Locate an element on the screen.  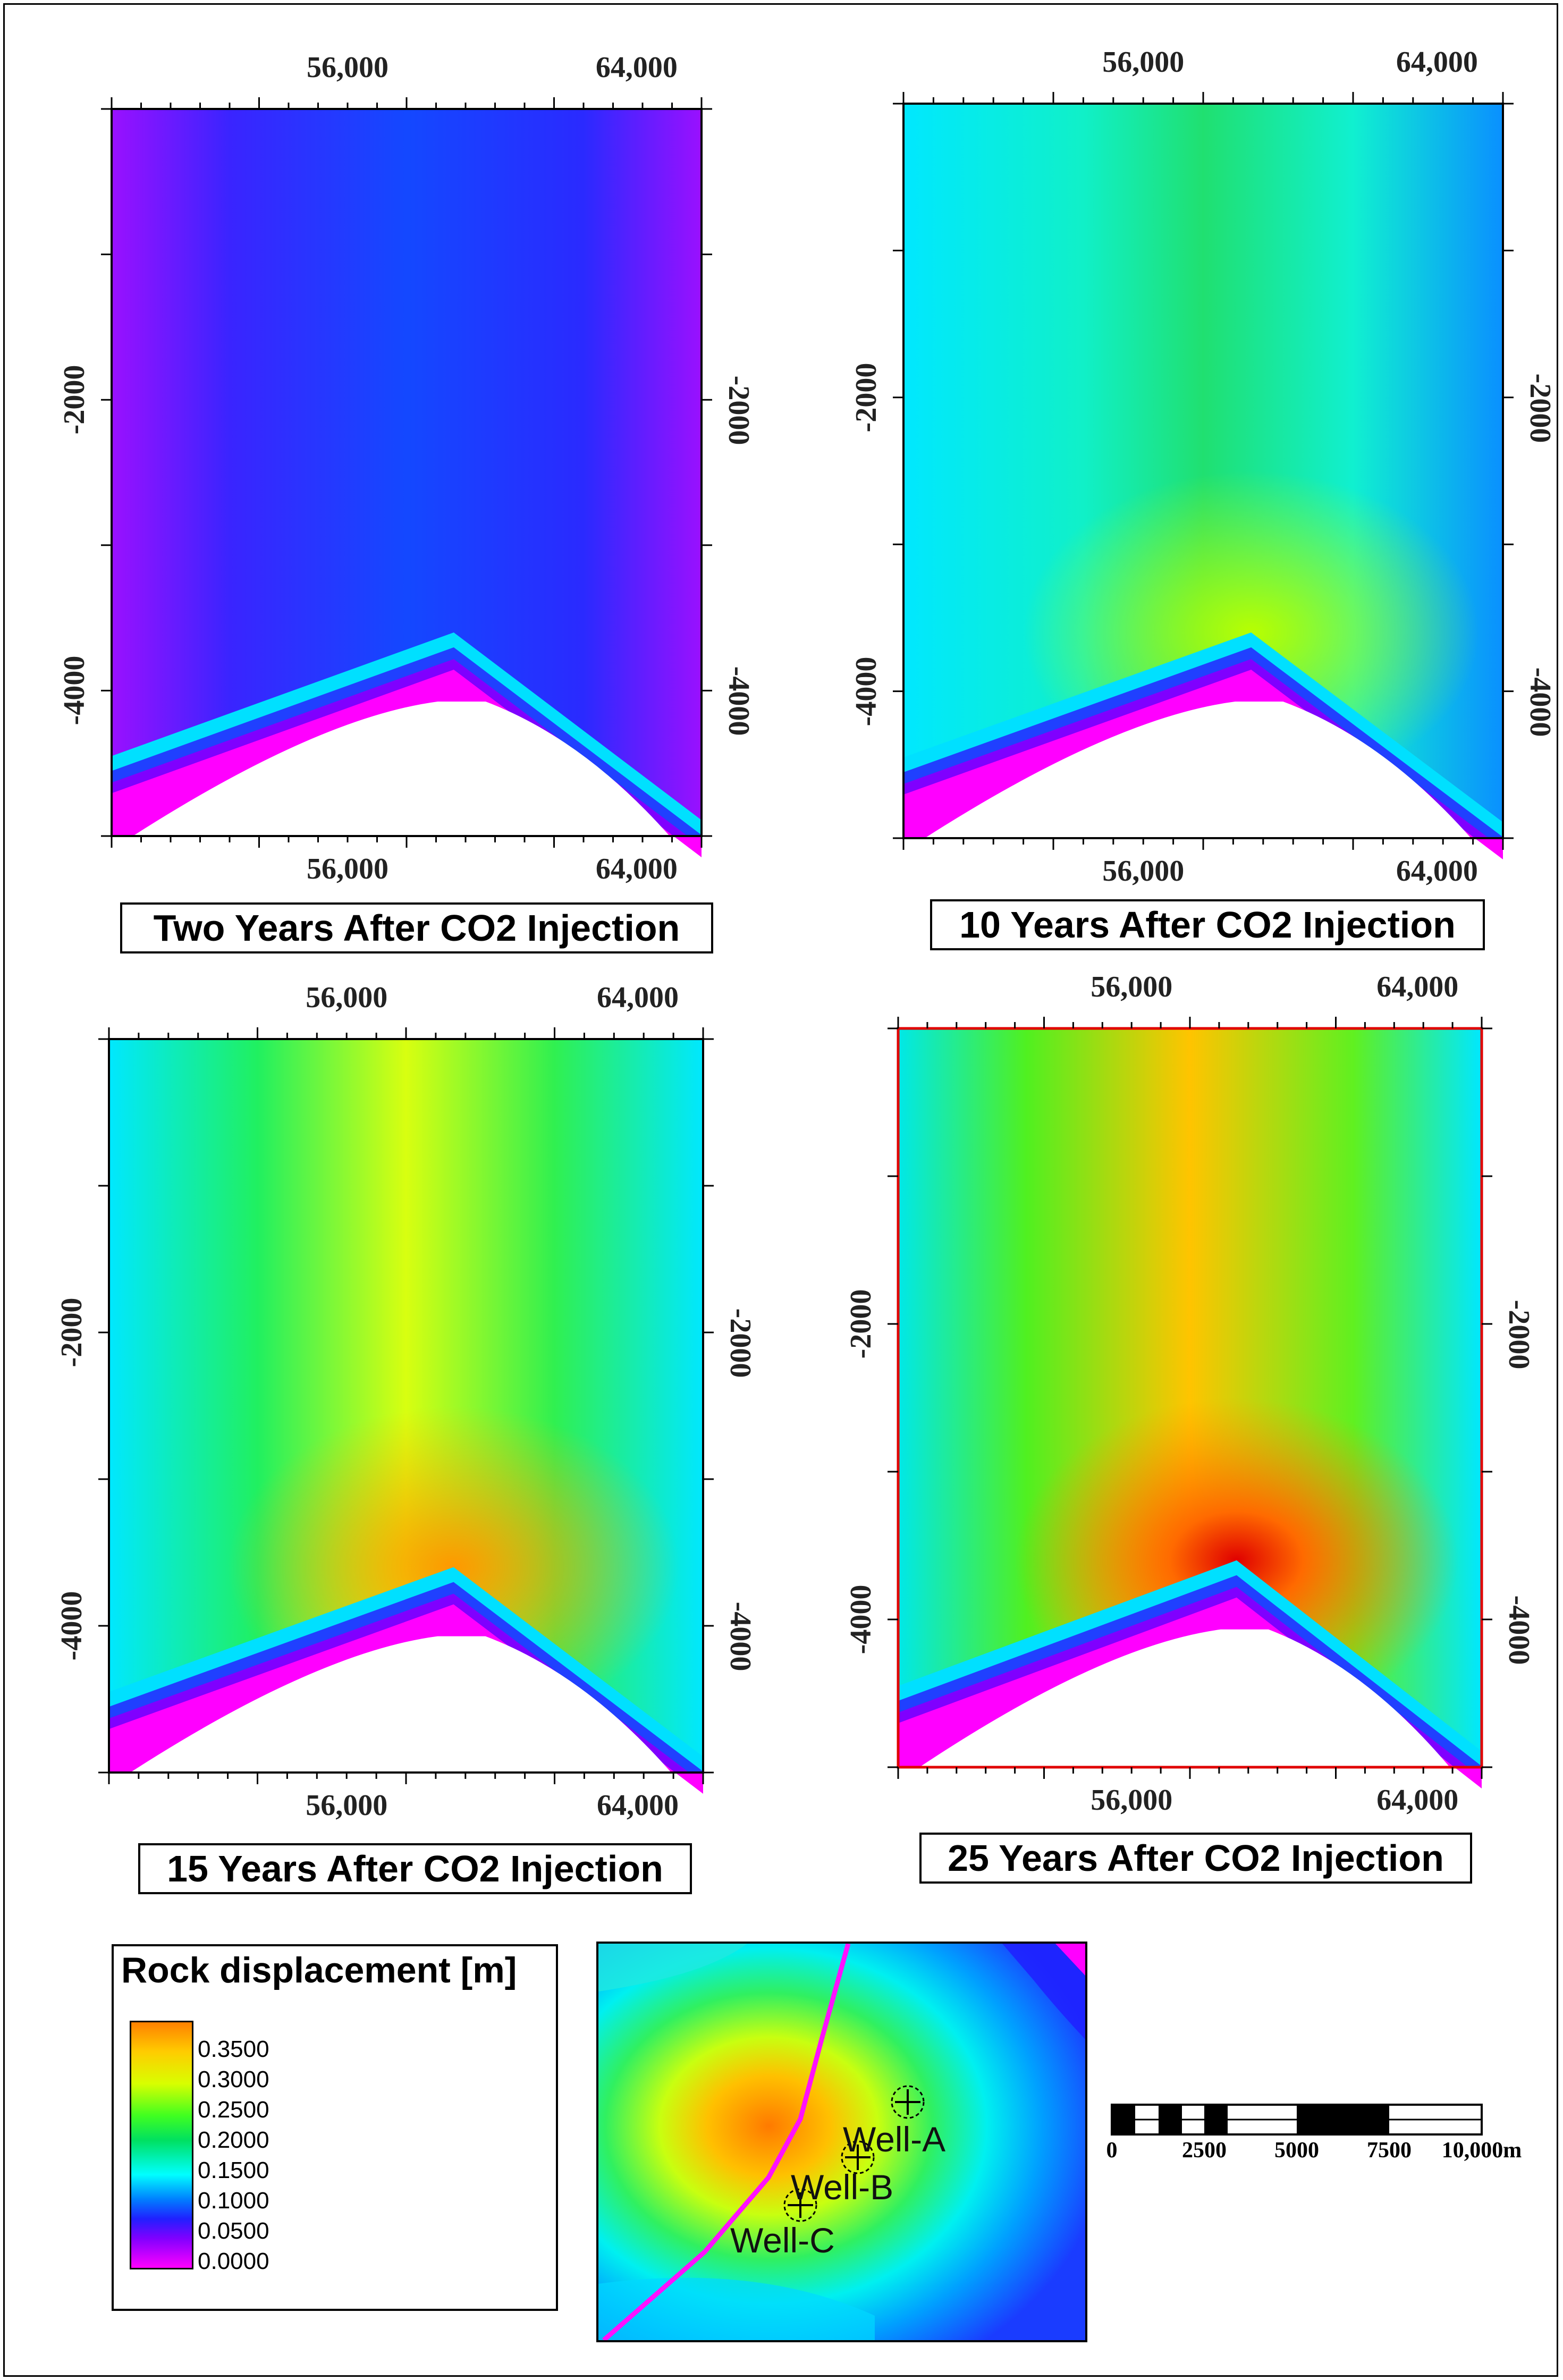
legend-label: 0.1500 is located at coordinates (233, 2170).